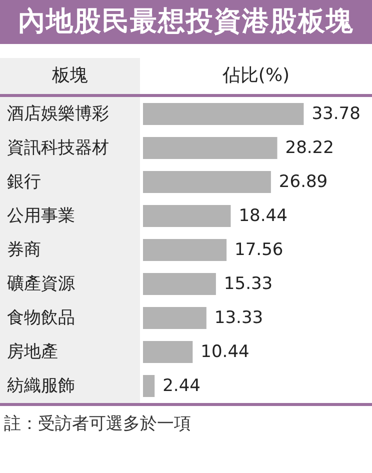 The height and width of the screenshot is (473, 372). What do you see at coordinates (58, 114) in the screenshot?
I see `y-tick-label: 酒店娛樂博彩` at bounding box center [58, 114].